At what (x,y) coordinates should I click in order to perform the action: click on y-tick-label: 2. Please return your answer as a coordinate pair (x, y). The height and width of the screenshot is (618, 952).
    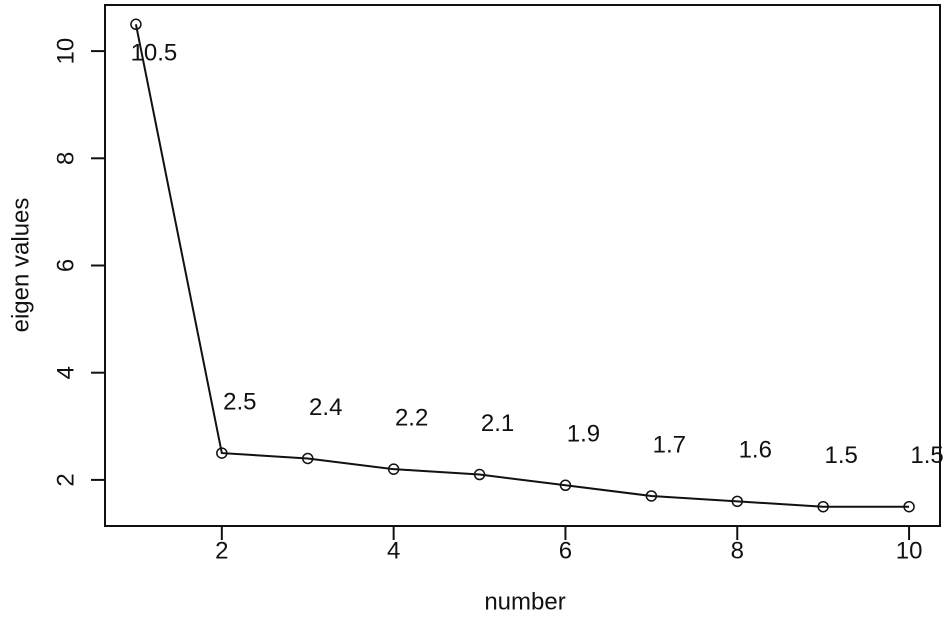
    Looking at the image, I should click on (65, 479).